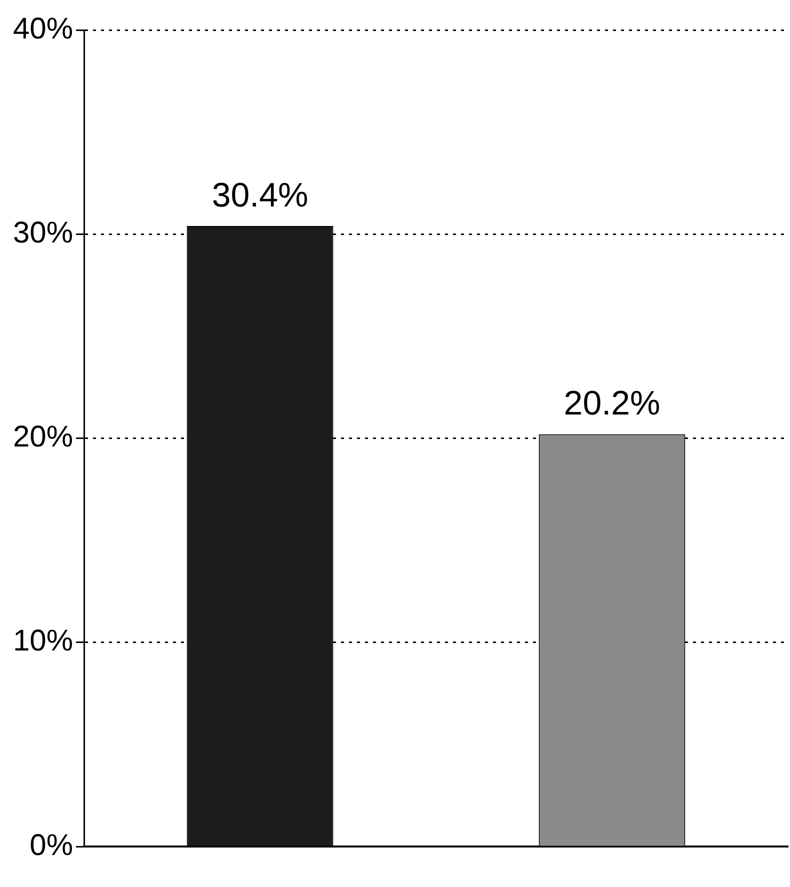 Image resolution: width=790 pixels, height=887 pixels. Describe the element at coordinates (43, 29) in the screenshot. I see `y-tick-label: 40%` at that location.